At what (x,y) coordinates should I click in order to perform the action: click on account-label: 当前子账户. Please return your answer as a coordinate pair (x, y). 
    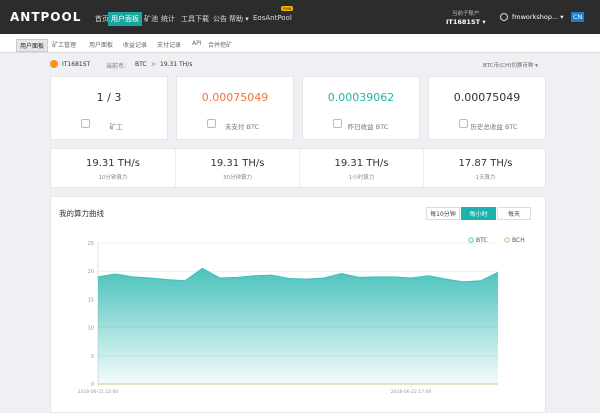
    Looking at the image, I should click on (466, 14).